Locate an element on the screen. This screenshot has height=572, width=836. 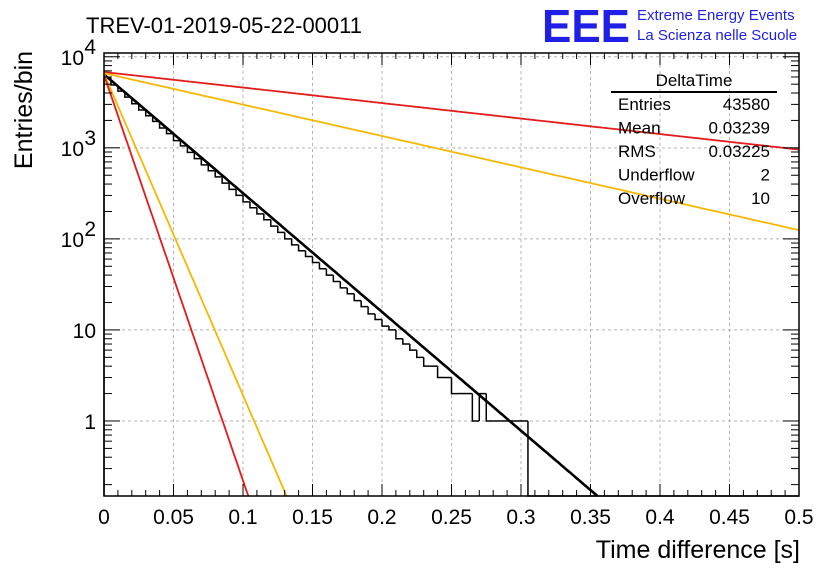
stats-row-label: Underflow is located at coordinates (656, 175).